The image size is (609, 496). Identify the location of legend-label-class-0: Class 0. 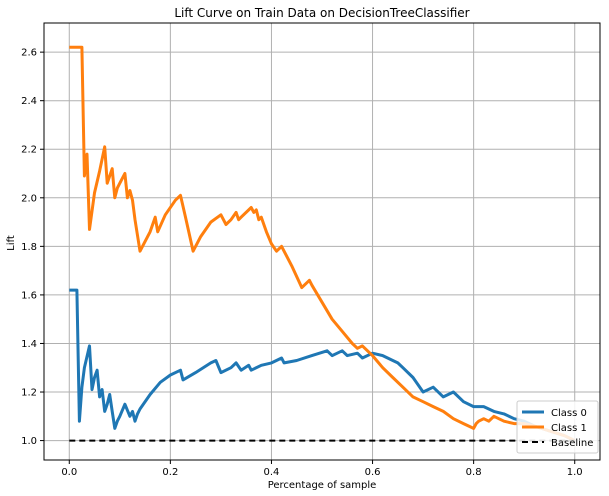
(569, 413).